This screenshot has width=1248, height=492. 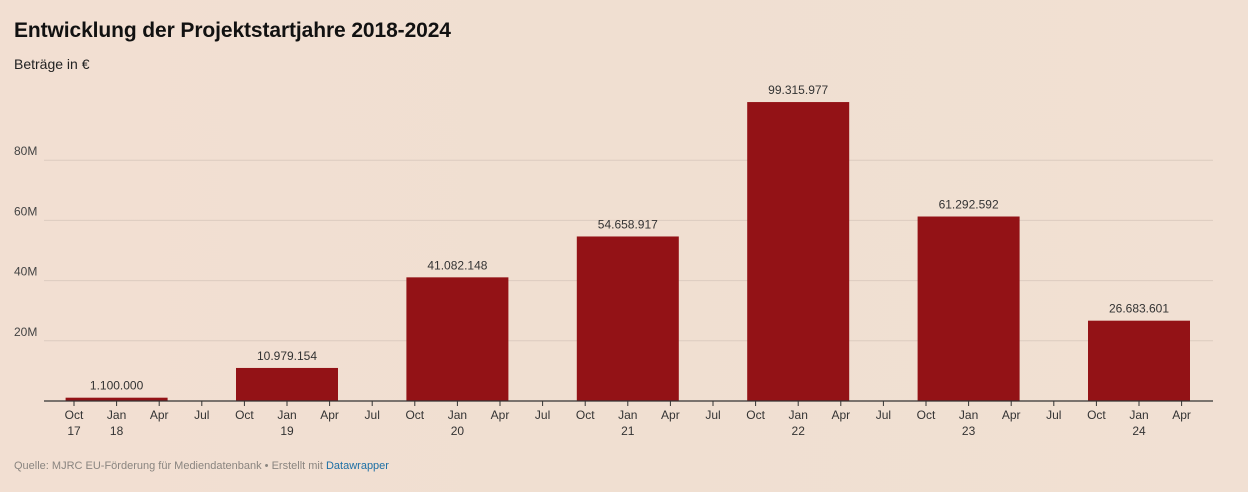 What do you see at coordinates (25, 272) in the screenshot?
I see `y-tick-label: 40M` at bounding box center [25, 272].